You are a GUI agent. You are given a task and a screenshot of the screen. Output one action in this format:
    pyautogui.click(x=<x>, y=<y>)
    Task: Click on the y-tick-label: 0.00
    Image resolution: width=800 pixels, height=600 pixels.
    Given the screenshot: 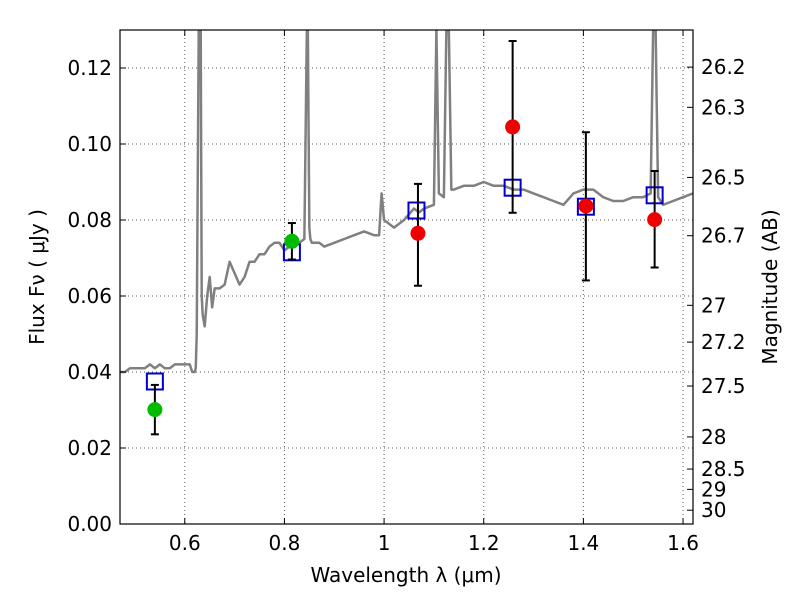 What is the action you would take?
    pyautogui.click(x=89, y=524)
    